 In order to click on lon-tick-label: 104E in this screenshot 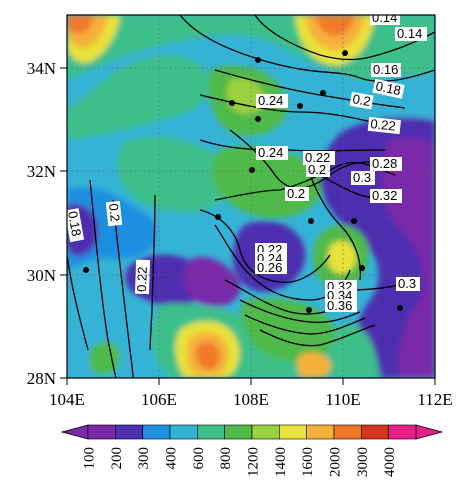, I will do `click(67, 399)`.